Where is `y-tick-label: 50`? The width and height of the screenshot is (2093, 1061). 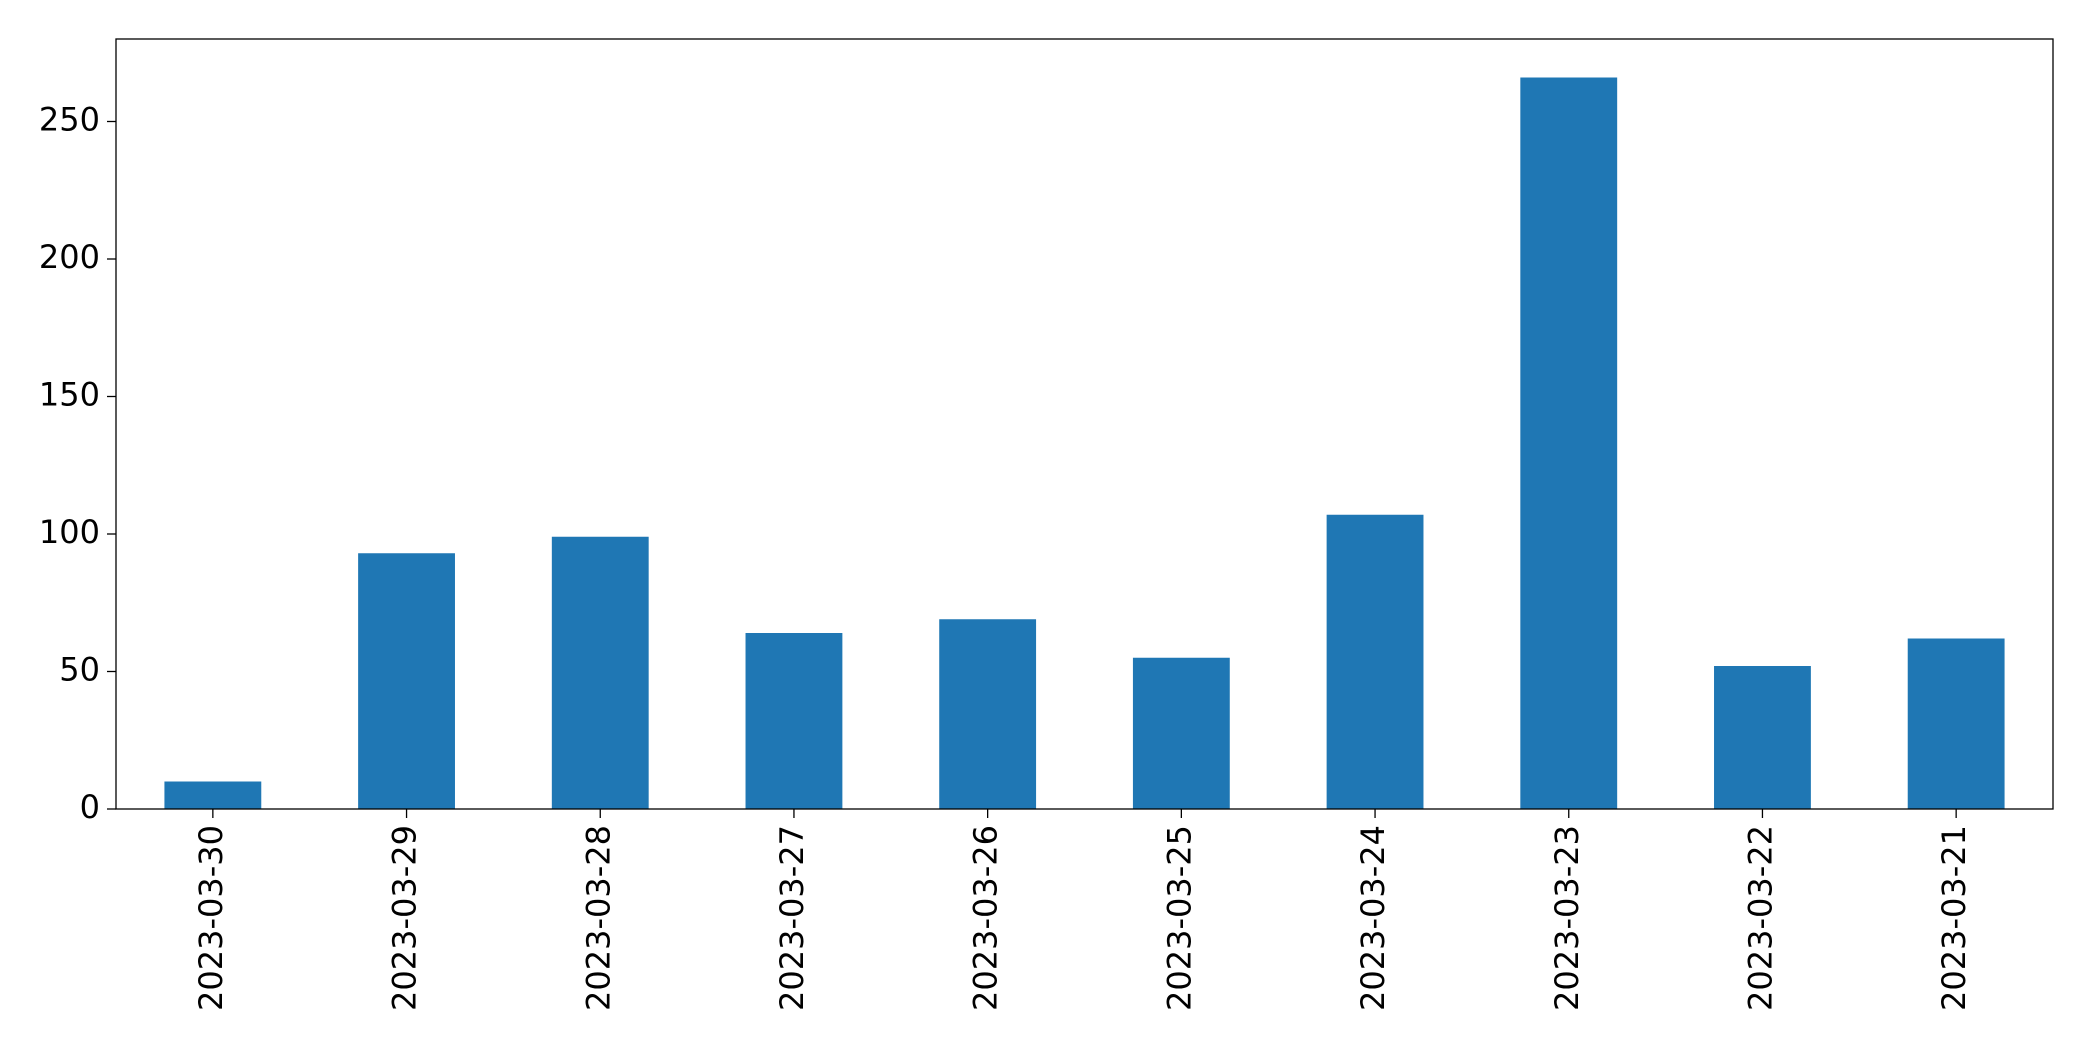
y-tick-label: 50 is located at coordinates (79, 670).